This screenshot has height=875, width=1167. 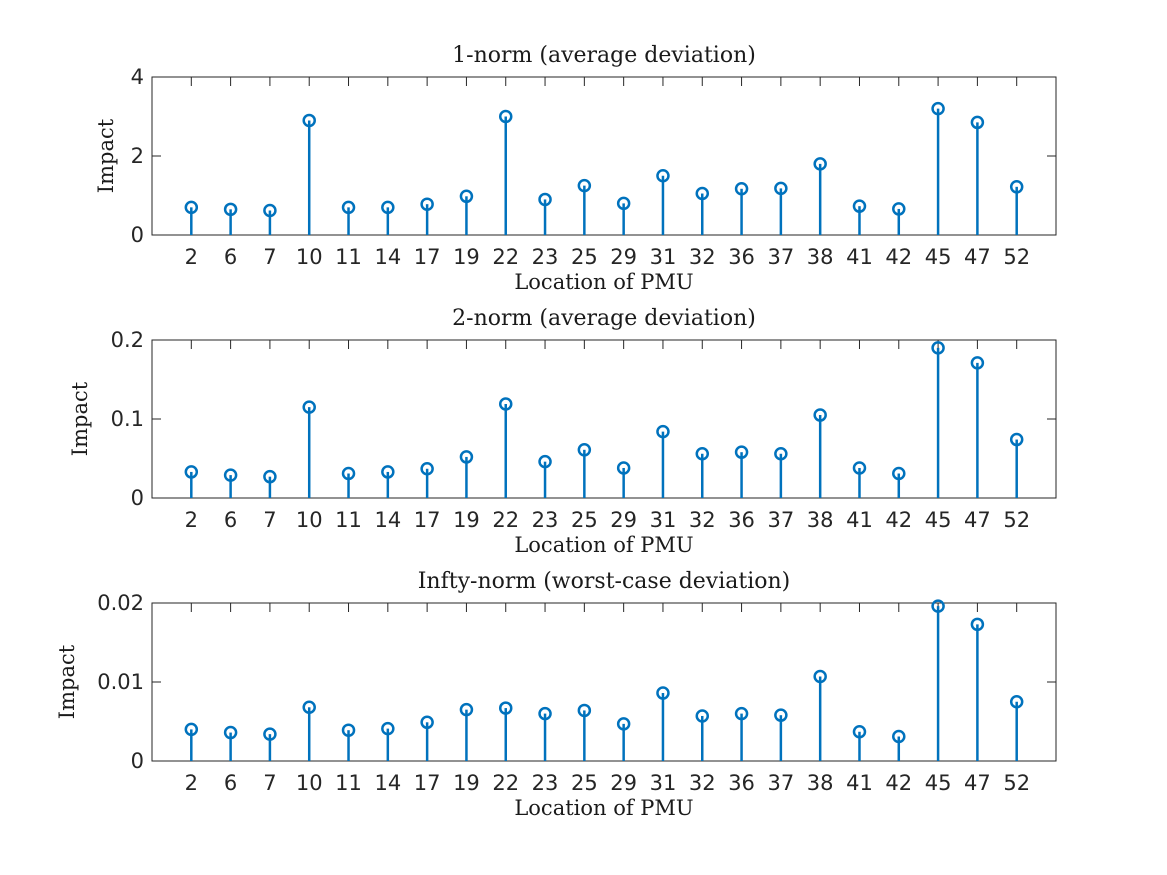 I want to click on x-tick-label: 17, so click(x=427, y=783).